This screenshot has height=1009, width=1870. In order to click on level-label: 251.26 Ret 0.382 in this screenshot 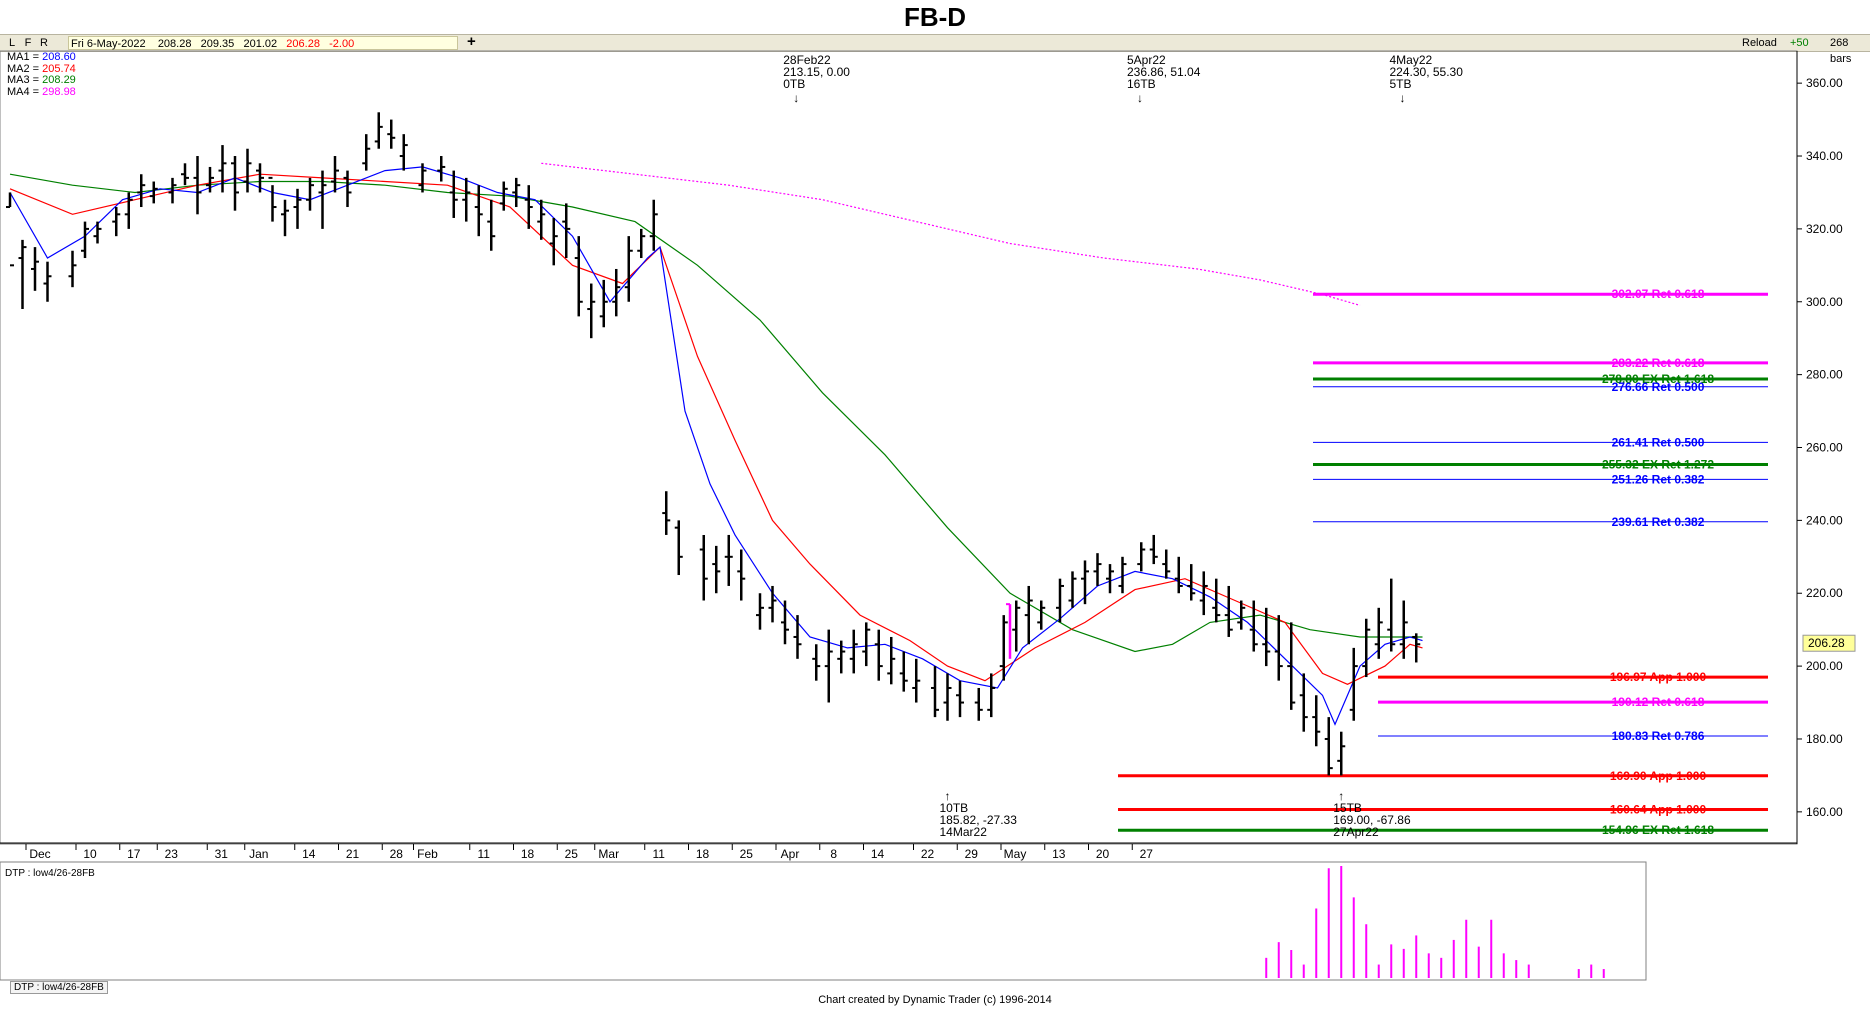, I will do `click(1658, 479)`.